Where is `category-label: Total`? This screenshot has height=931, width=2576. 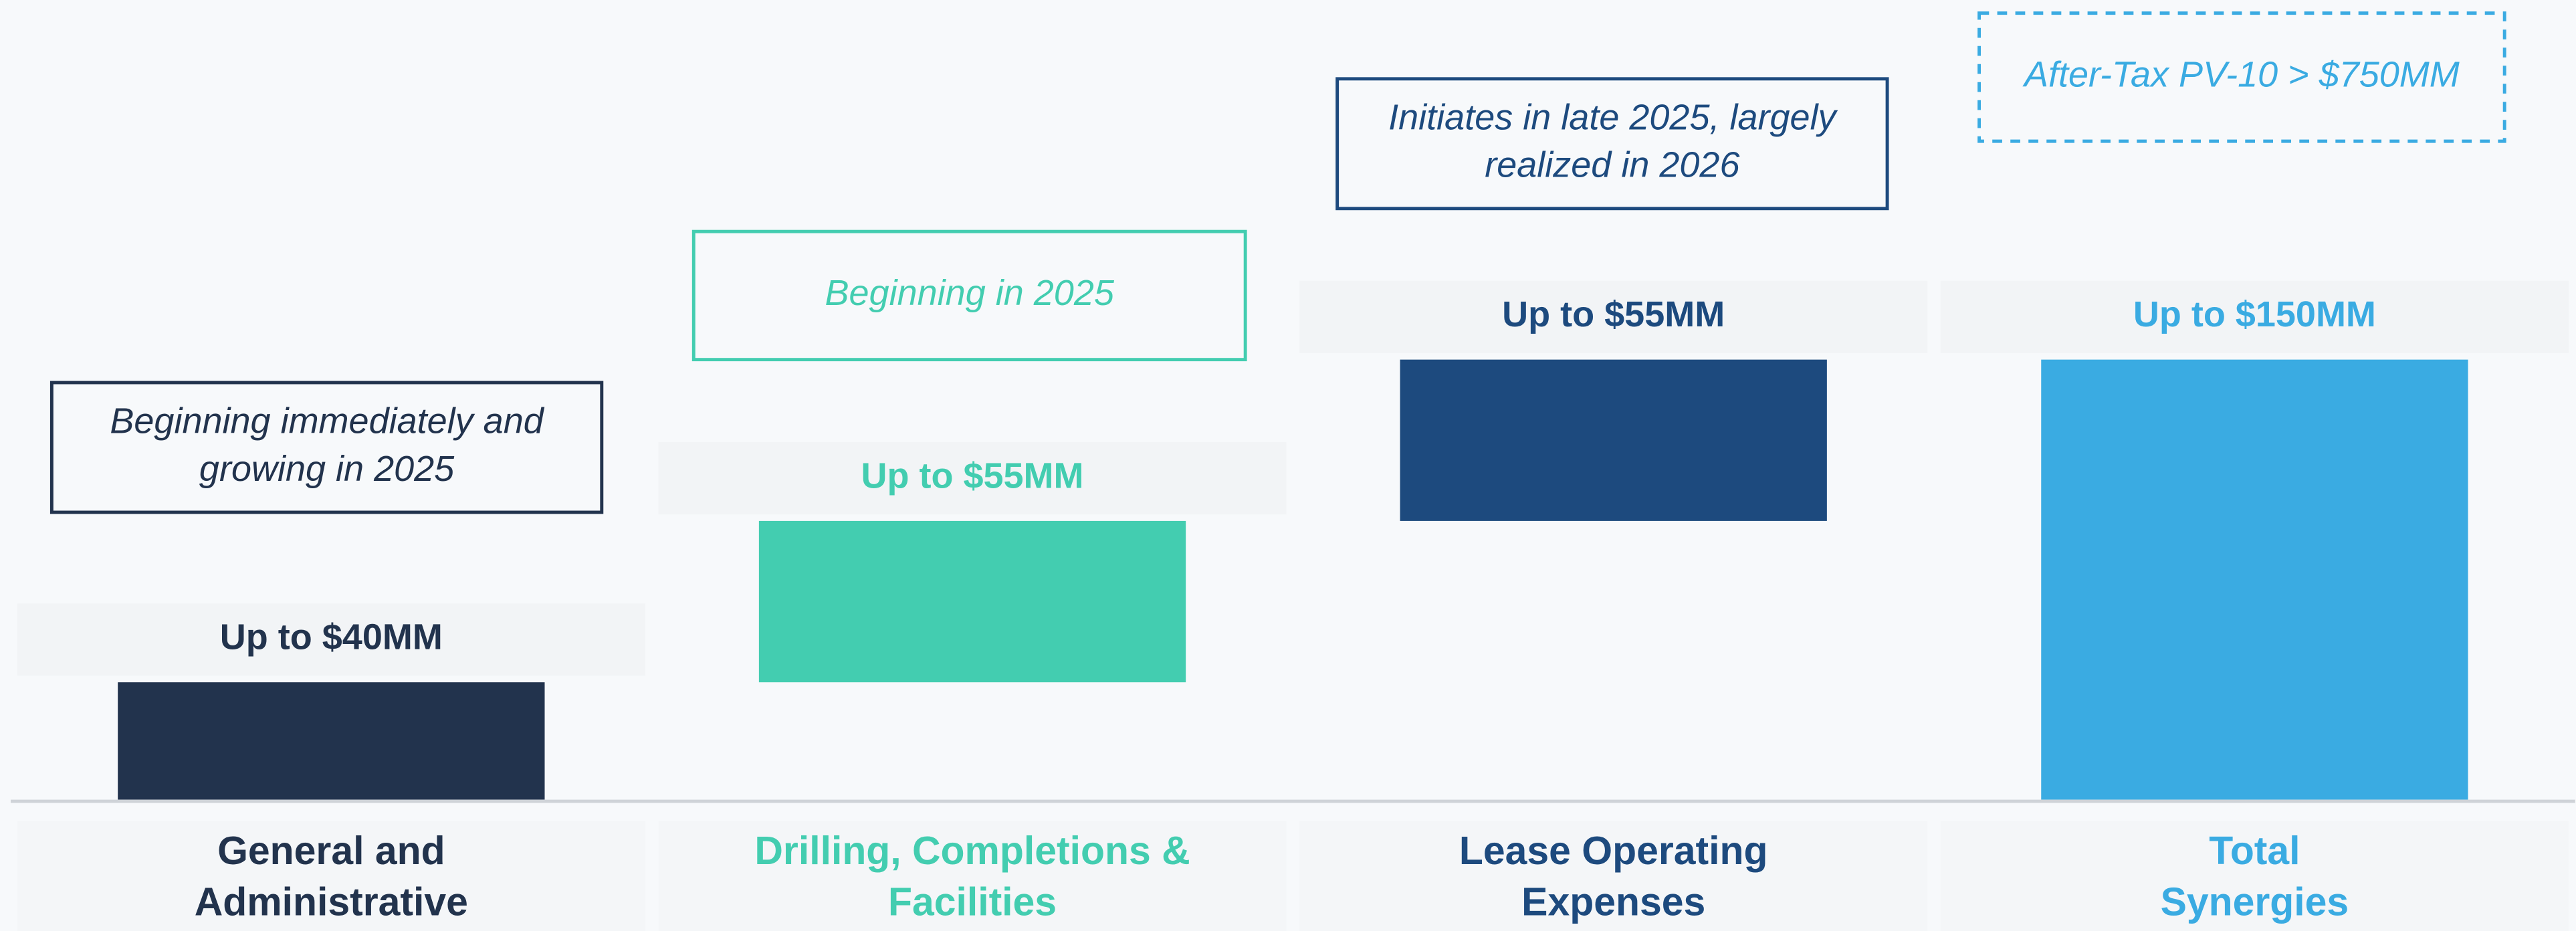 category-label: Total is located at coordinates (2254, 851).